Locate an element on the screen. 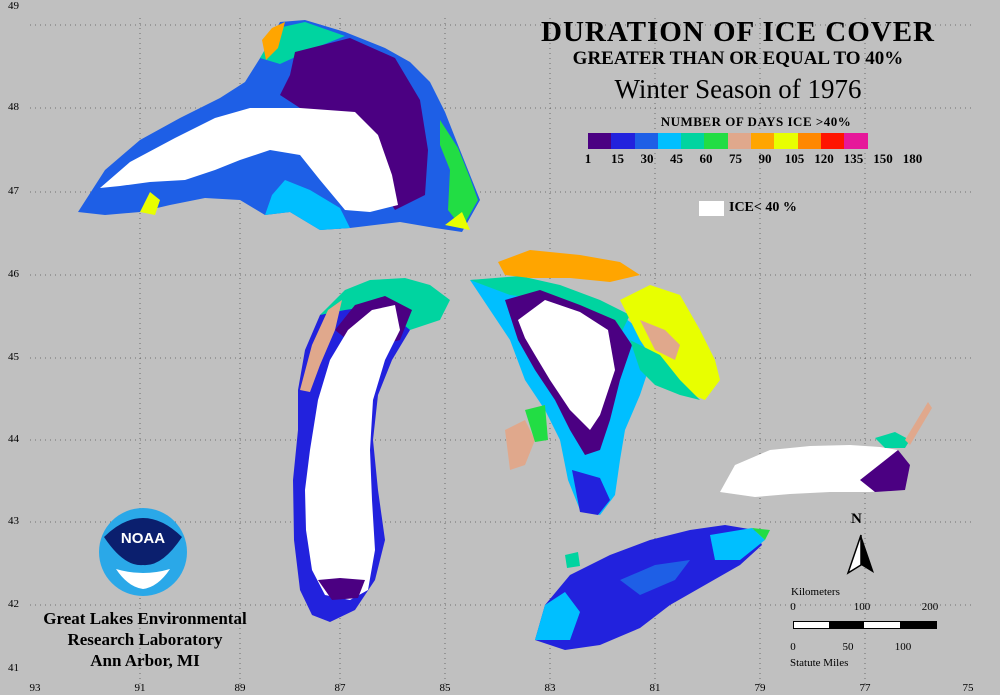  lat-label: 46 is located at coordinates (13, 274).